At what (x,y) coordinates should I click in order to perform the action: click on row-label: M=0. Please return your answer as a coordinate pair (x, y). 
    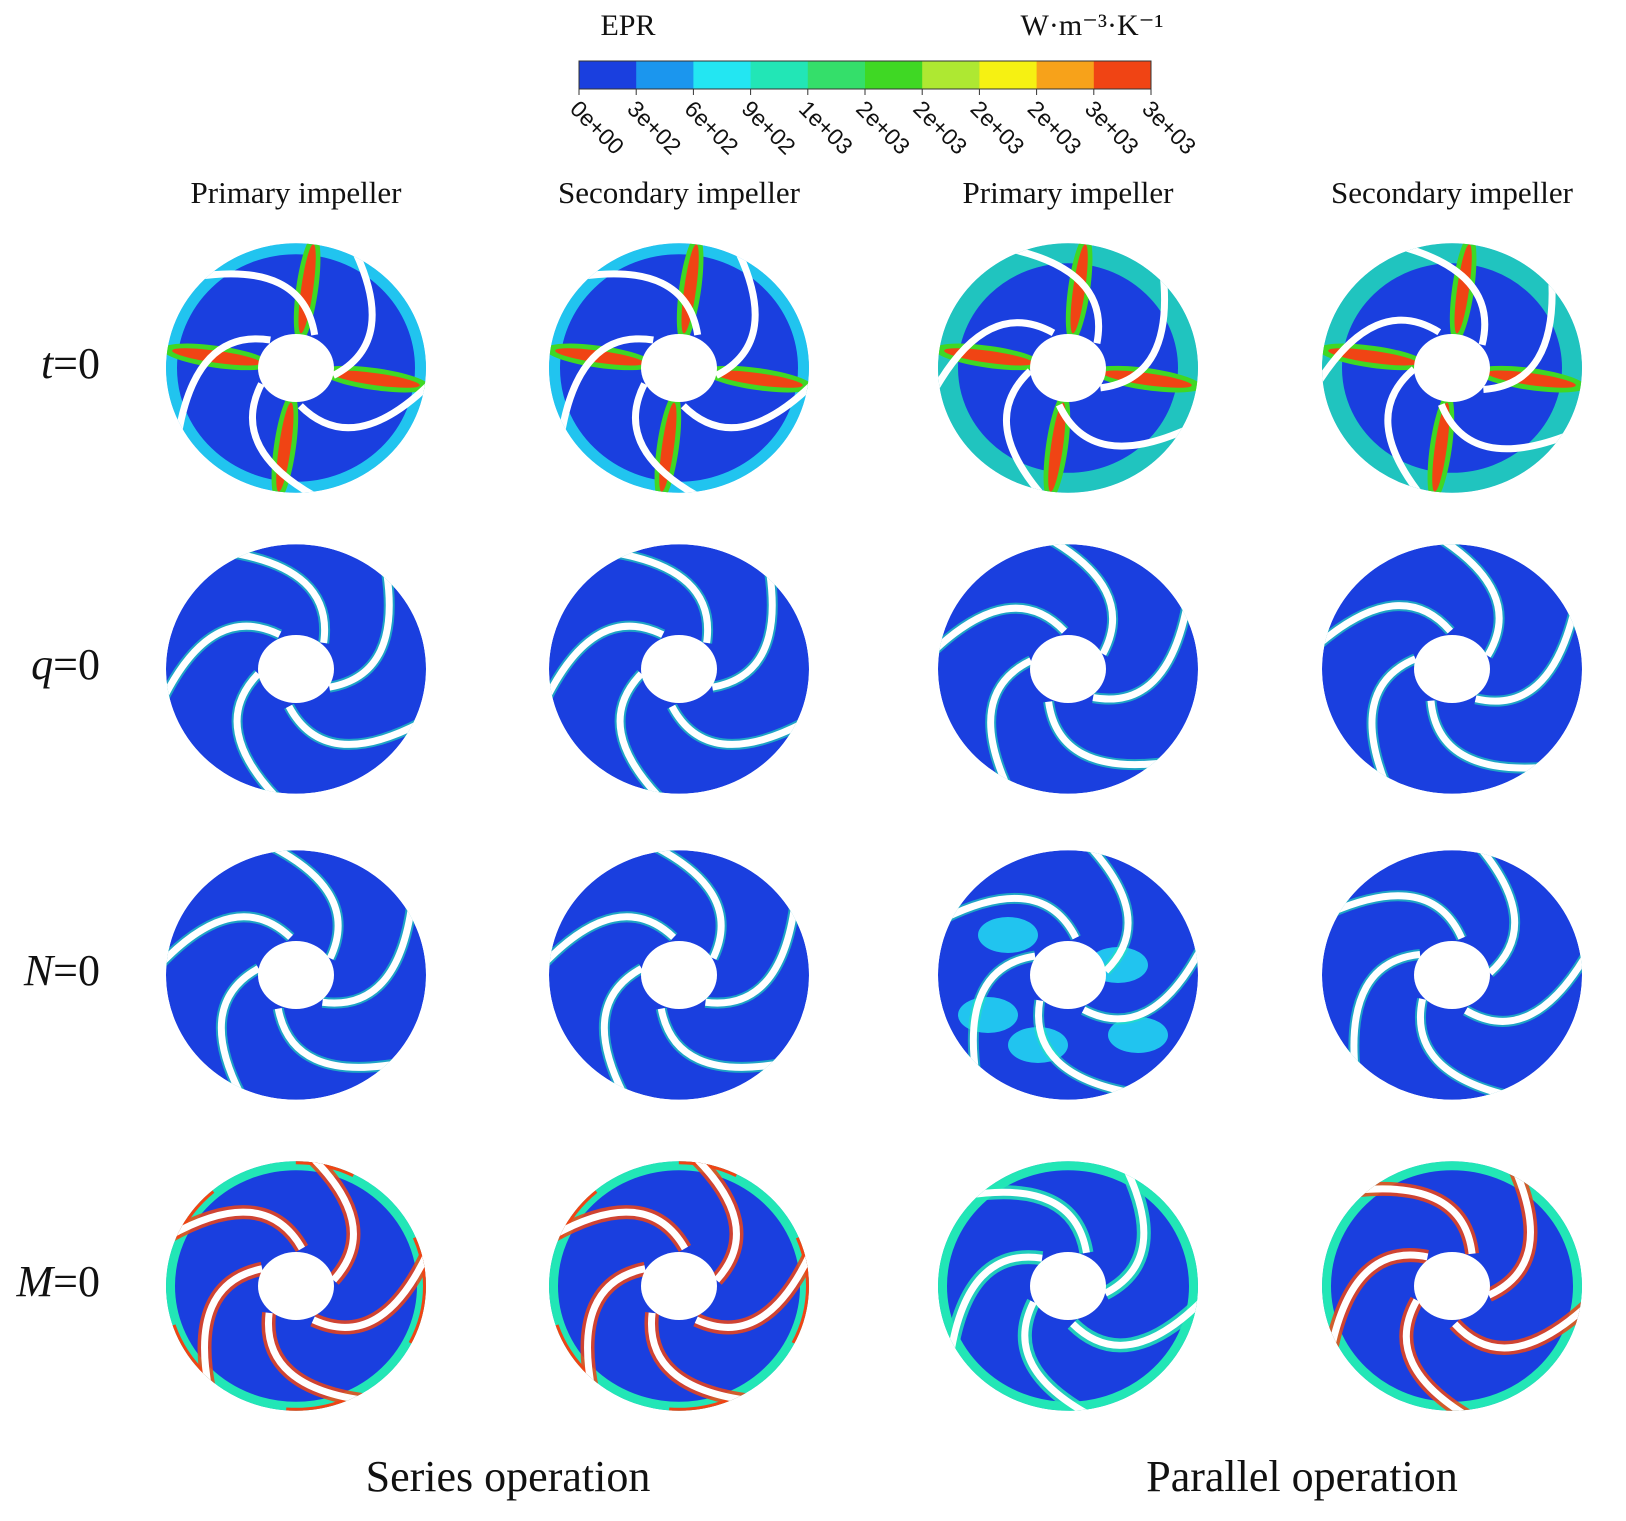
    Looking at the image, I should click on (58, 1281).